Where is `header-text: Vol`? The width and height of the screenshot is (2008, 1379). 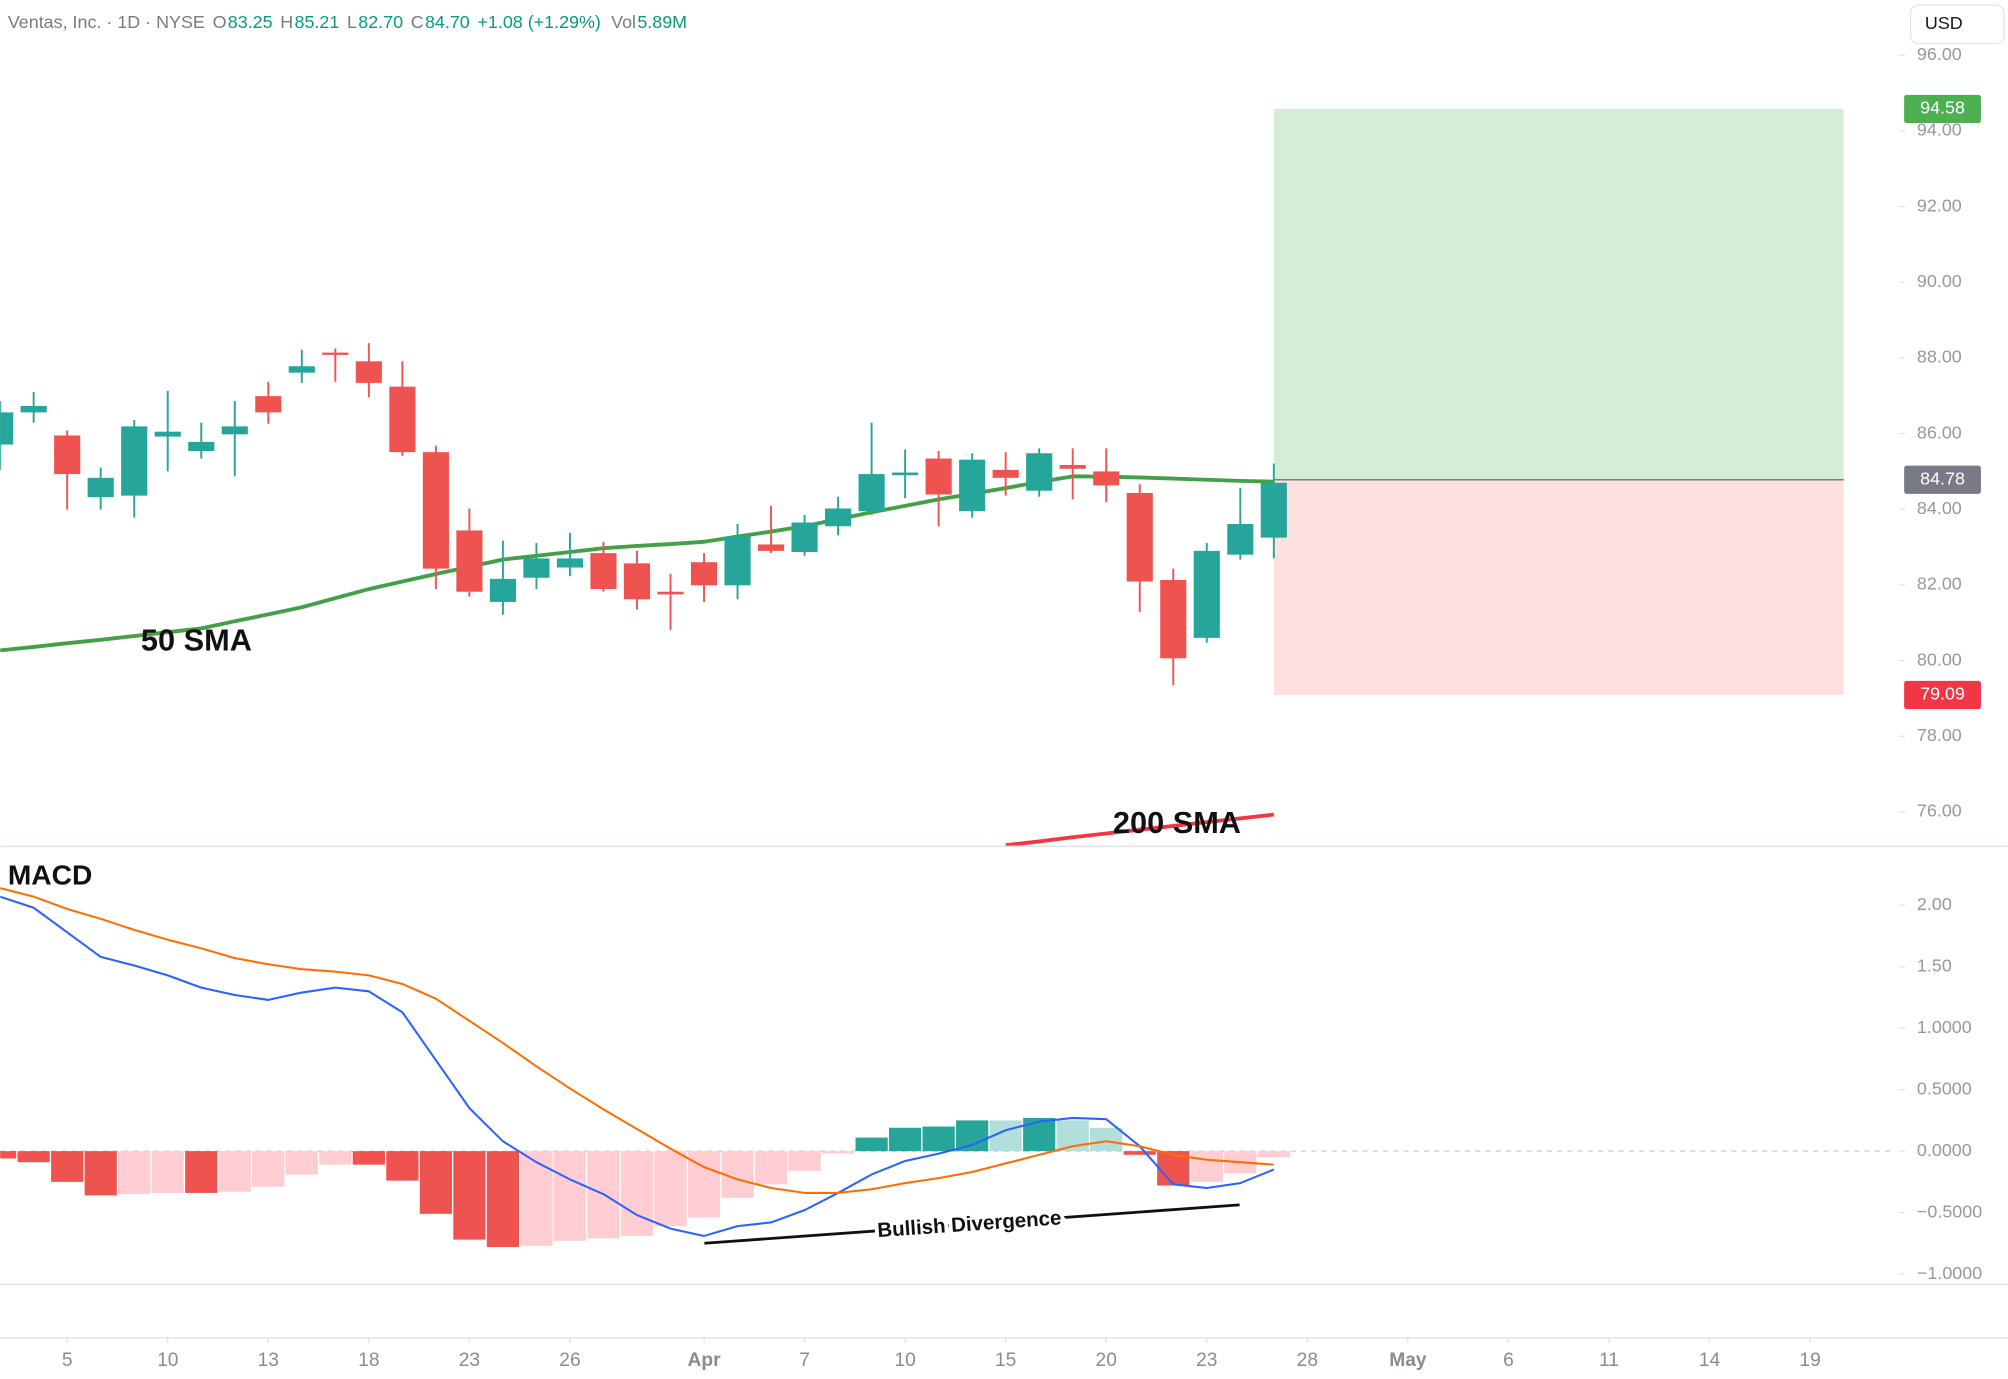
header-text: Vol is located at coordinates (623, 22).